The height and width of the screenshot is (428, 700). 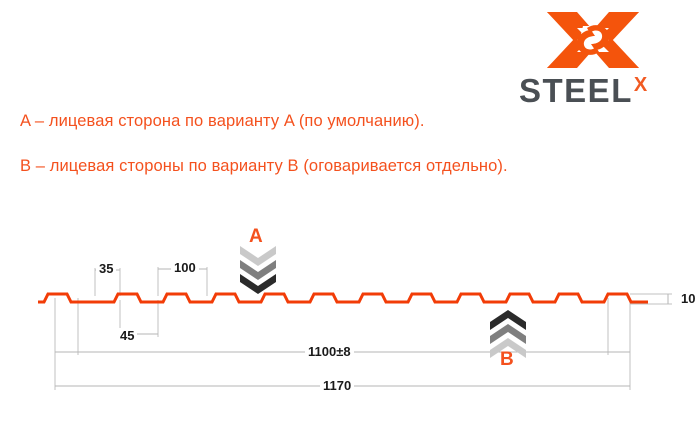 I want to click on steelx-x-logo-mark-icon, so click(x=593, y=40).